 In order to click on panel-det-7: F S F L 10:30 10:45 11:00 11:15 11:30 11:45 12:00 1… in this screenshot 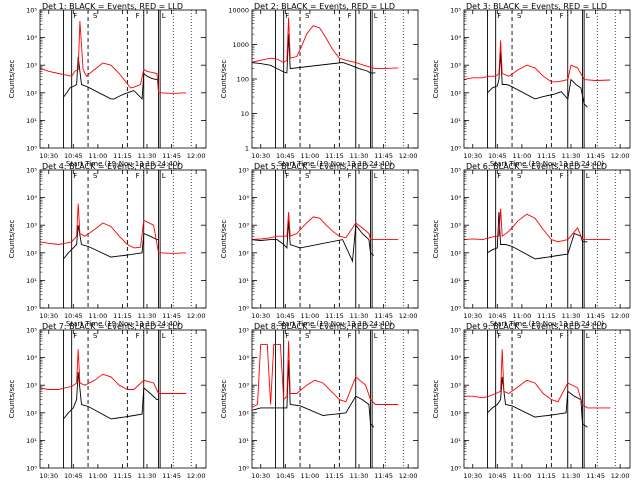, I will do `click(107, 401)`.